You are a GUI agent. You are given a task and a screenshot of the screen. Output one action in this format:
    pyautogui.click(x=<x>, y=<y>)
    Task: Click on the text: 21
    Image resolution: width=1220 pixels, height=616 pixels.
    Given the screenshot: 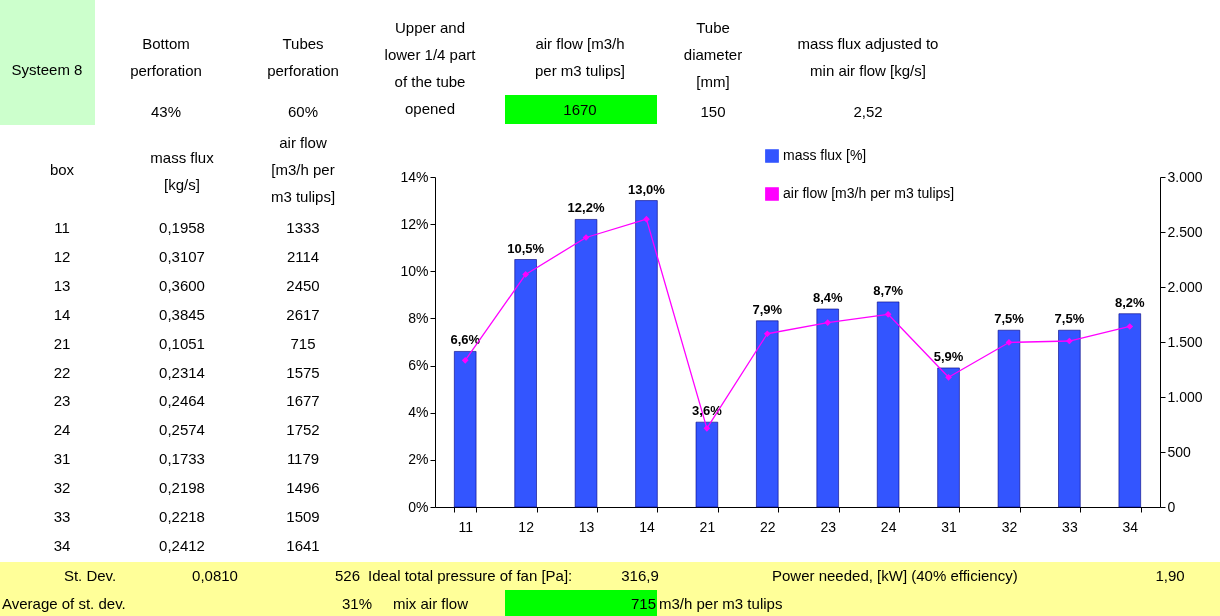 What is the action you would take?
    pyautogui.click(x=62, y=343)
    